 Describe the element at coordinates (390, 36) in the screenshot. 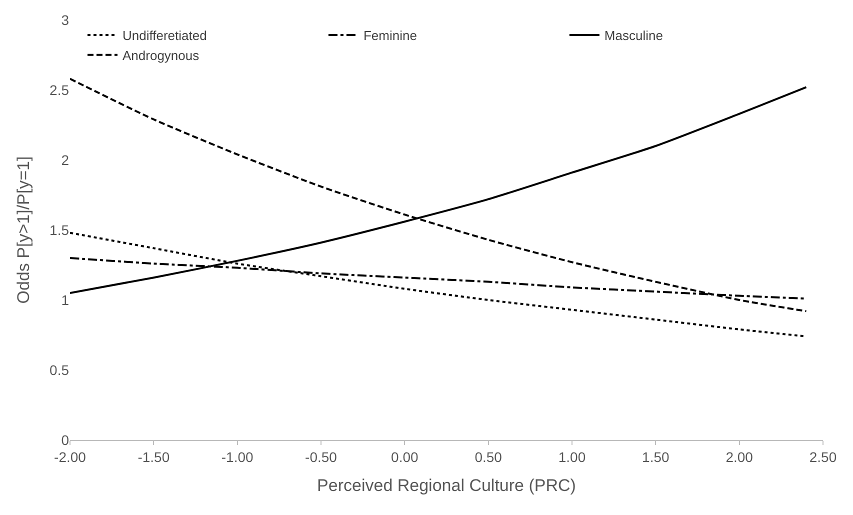

I see `legend-label: Feminine` at that location.